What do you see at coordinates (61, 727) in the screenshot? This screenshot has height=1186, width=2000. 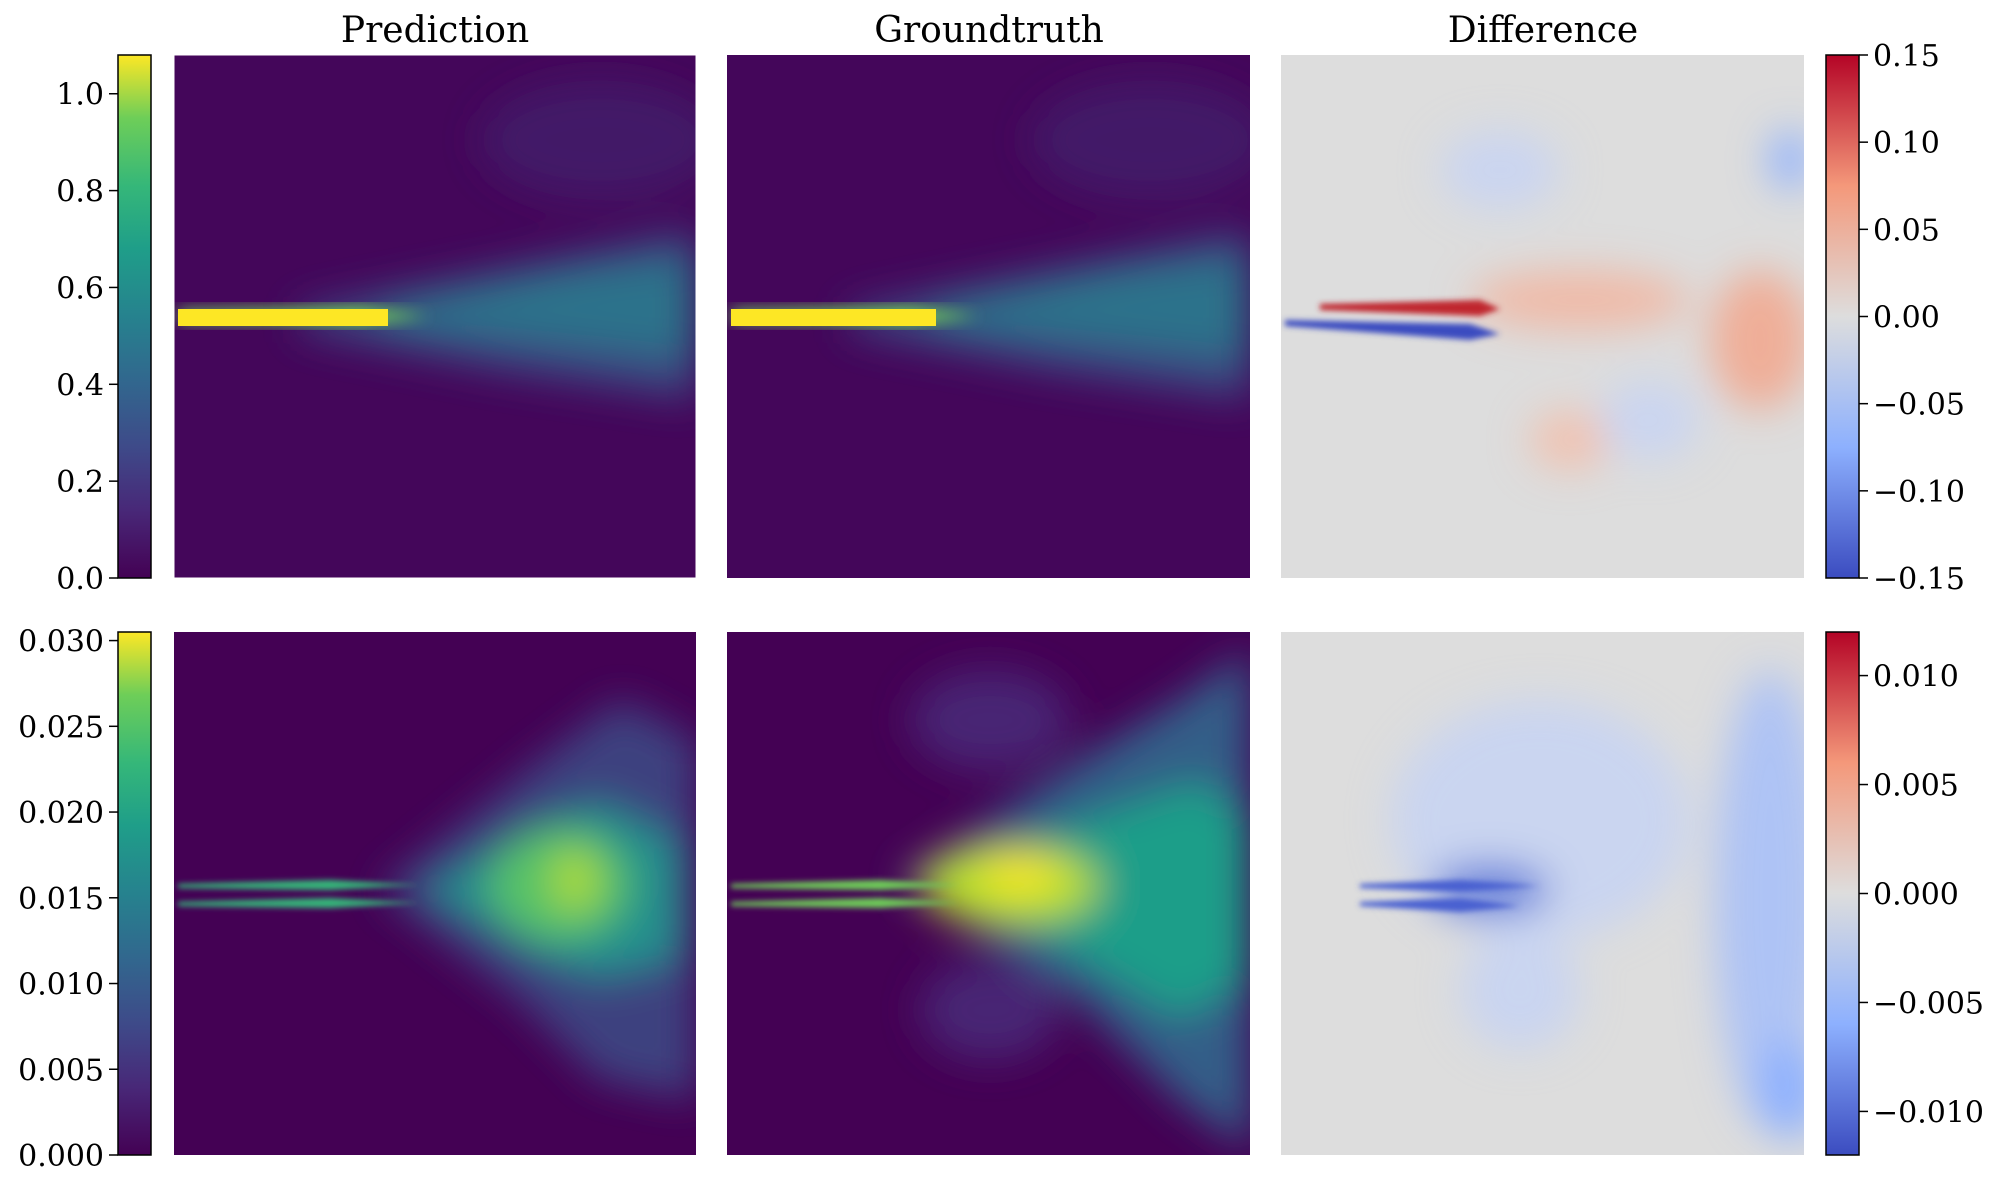 I see `colorbar-row2-field-tick-label: 0.025` at bounding box center [61, 727].